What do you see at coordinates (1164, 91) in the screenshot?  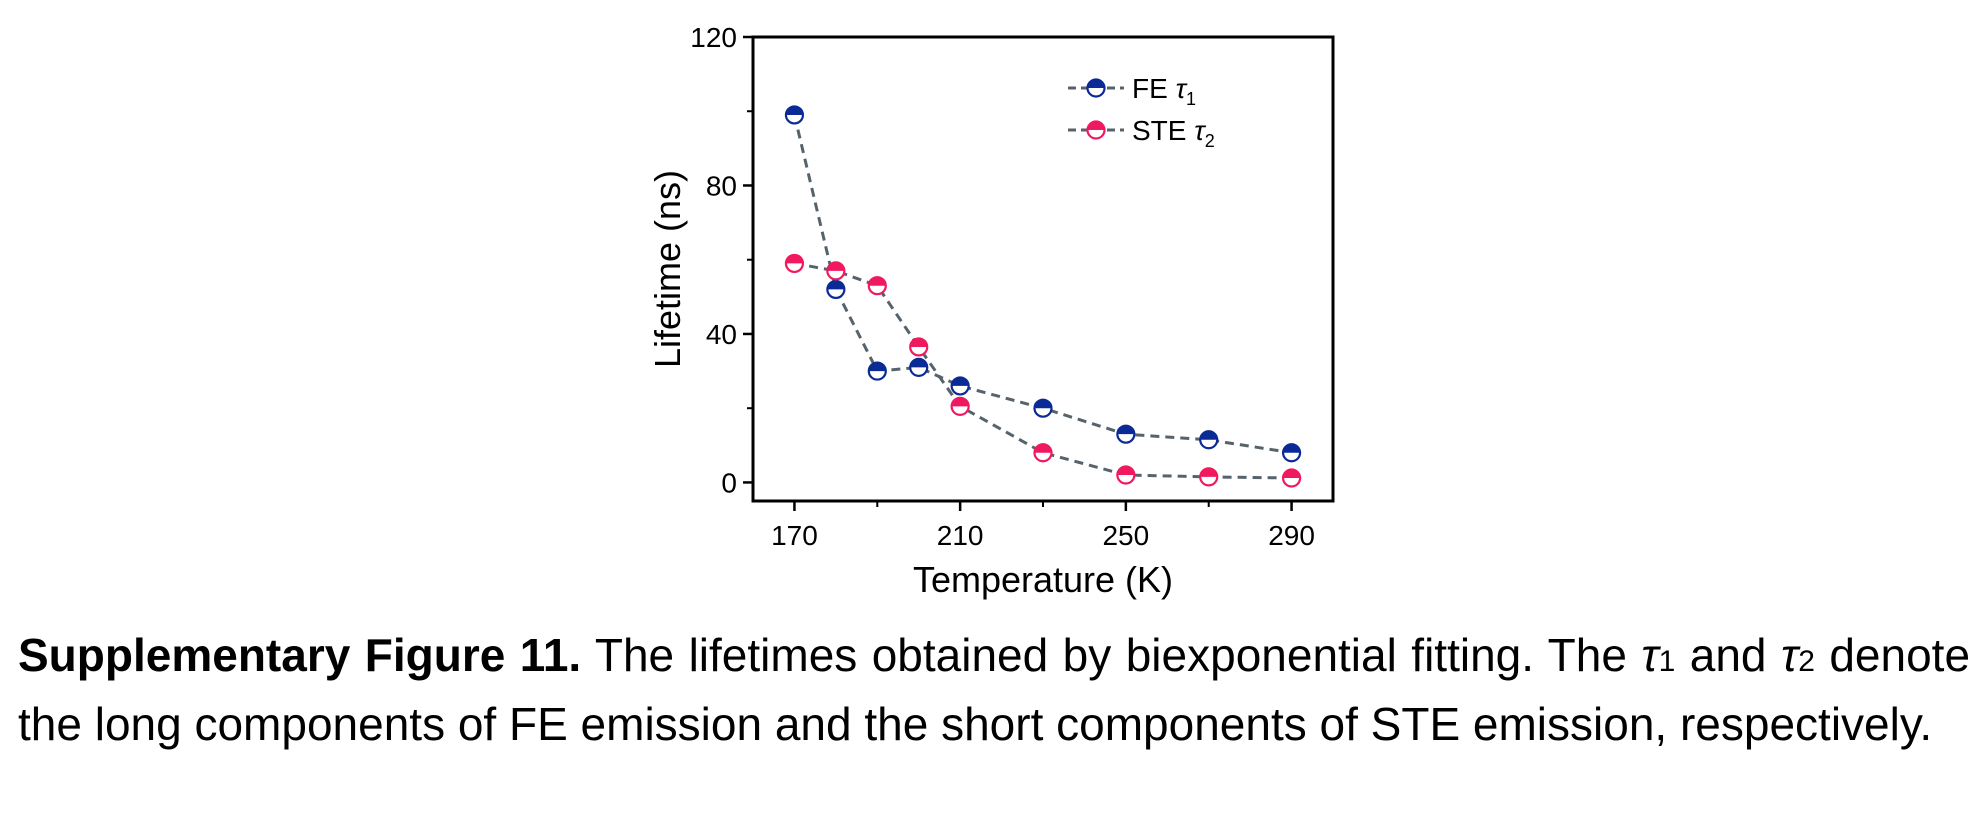 I see `legend-label-fe: FE τ1` at bounding box center [1164, 91].